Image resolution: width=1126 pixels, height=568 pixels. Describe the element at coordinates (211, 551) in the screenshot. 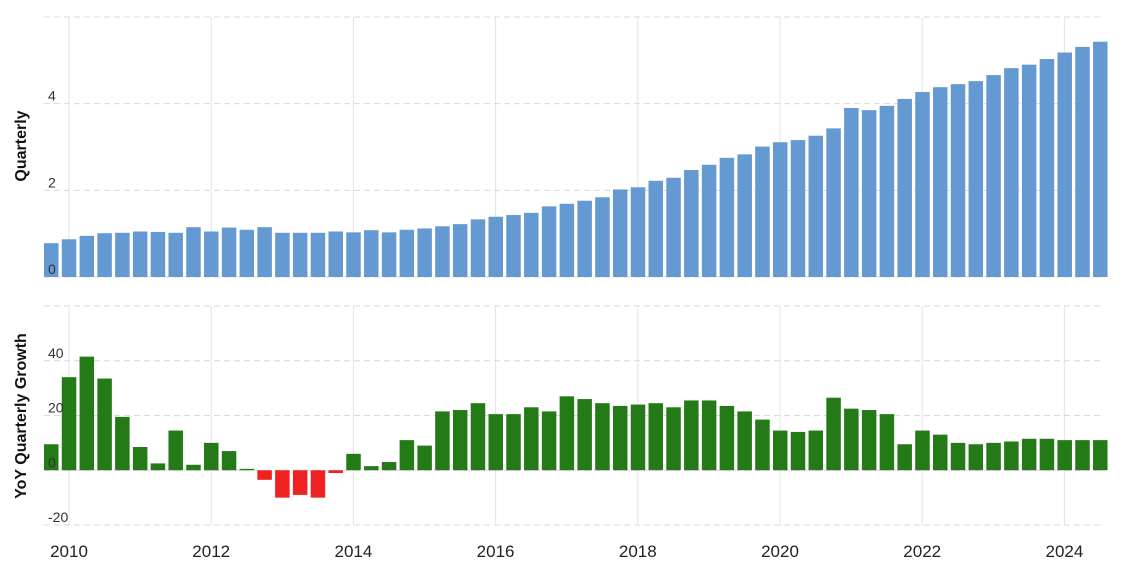

I see `x-tick-label: 2012` at that location.